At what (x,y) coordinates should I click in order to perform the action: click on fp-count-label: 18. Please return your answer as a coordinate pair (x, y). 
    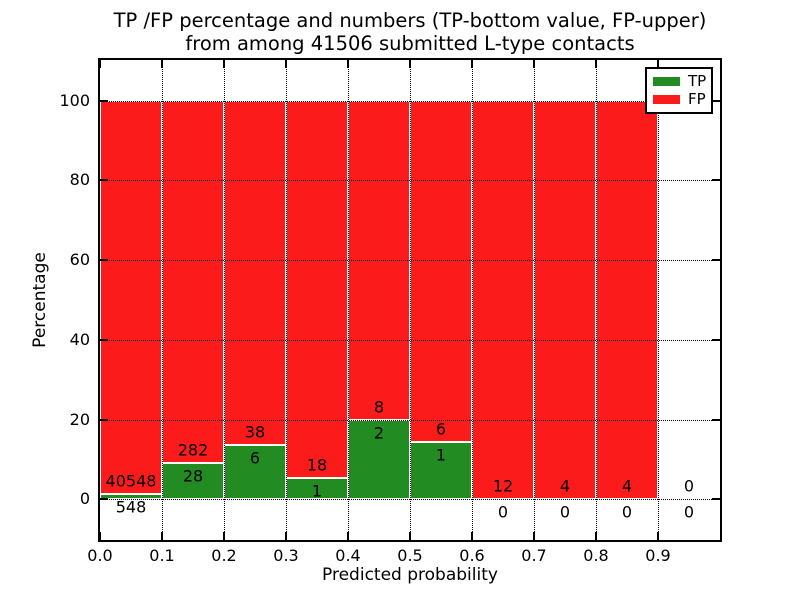
    Looking at the image, I should click on (317, 465).